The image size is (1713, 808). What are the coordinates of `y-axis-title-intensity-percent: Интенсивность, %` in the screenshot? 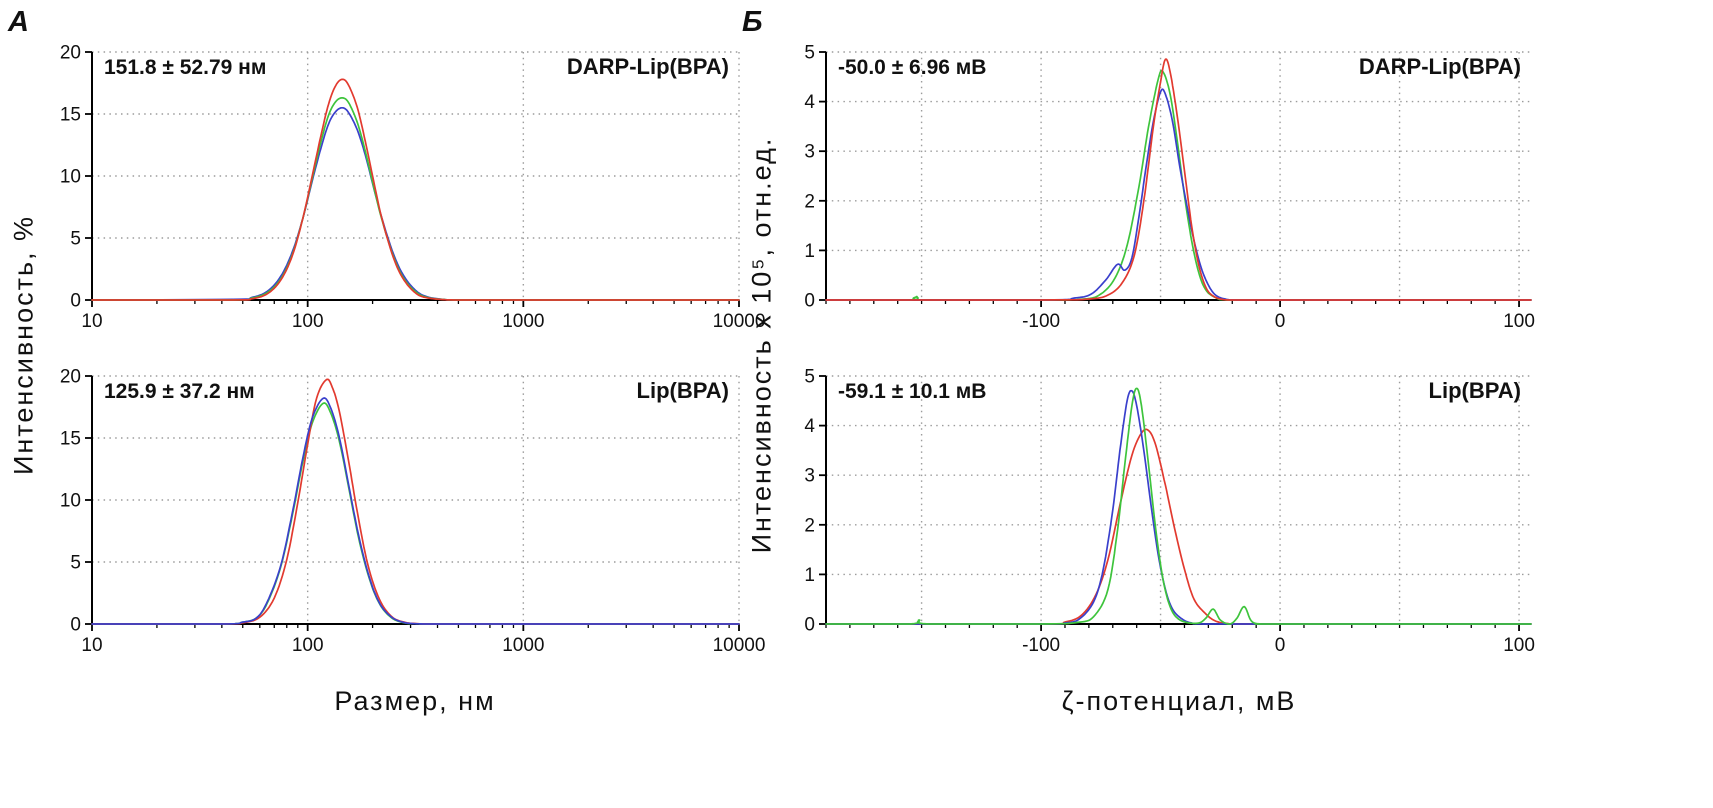 It's located at (23, 345).